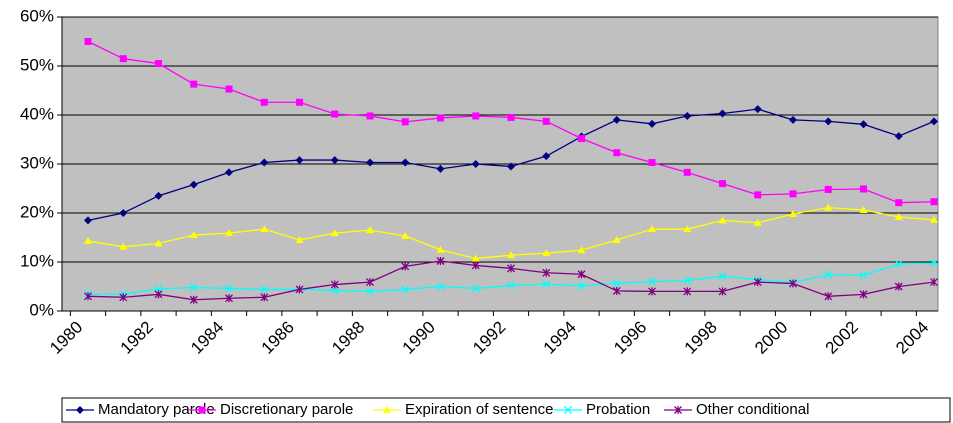 This screenshot has width=953, height=423. Describe the element at coordinates (912, 338) in the screenshot. I see `x-tick-label: 2004` at that location.